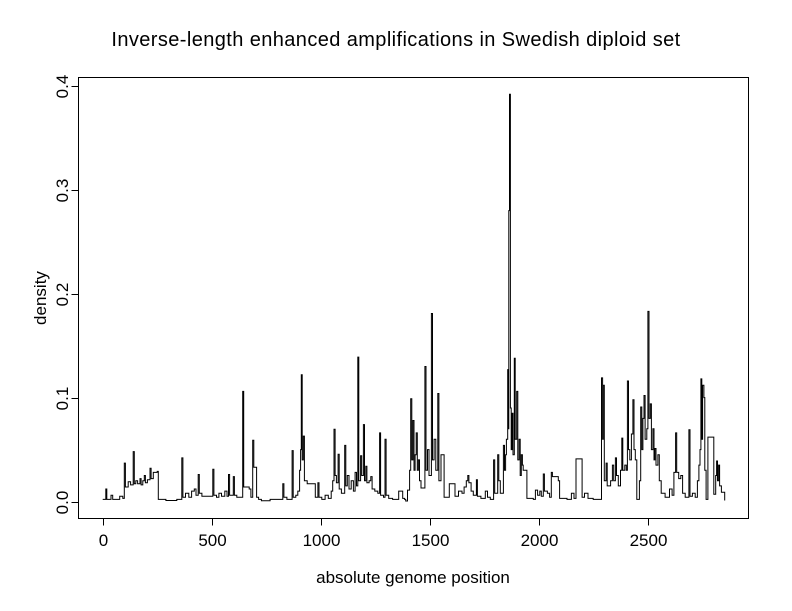 The height and width of the screenshot is (611, 792). What do you see at coordinates (62, 399) in the screenshot?
I see `y-tick-label: 0.1` at bounding box center [62, 399].